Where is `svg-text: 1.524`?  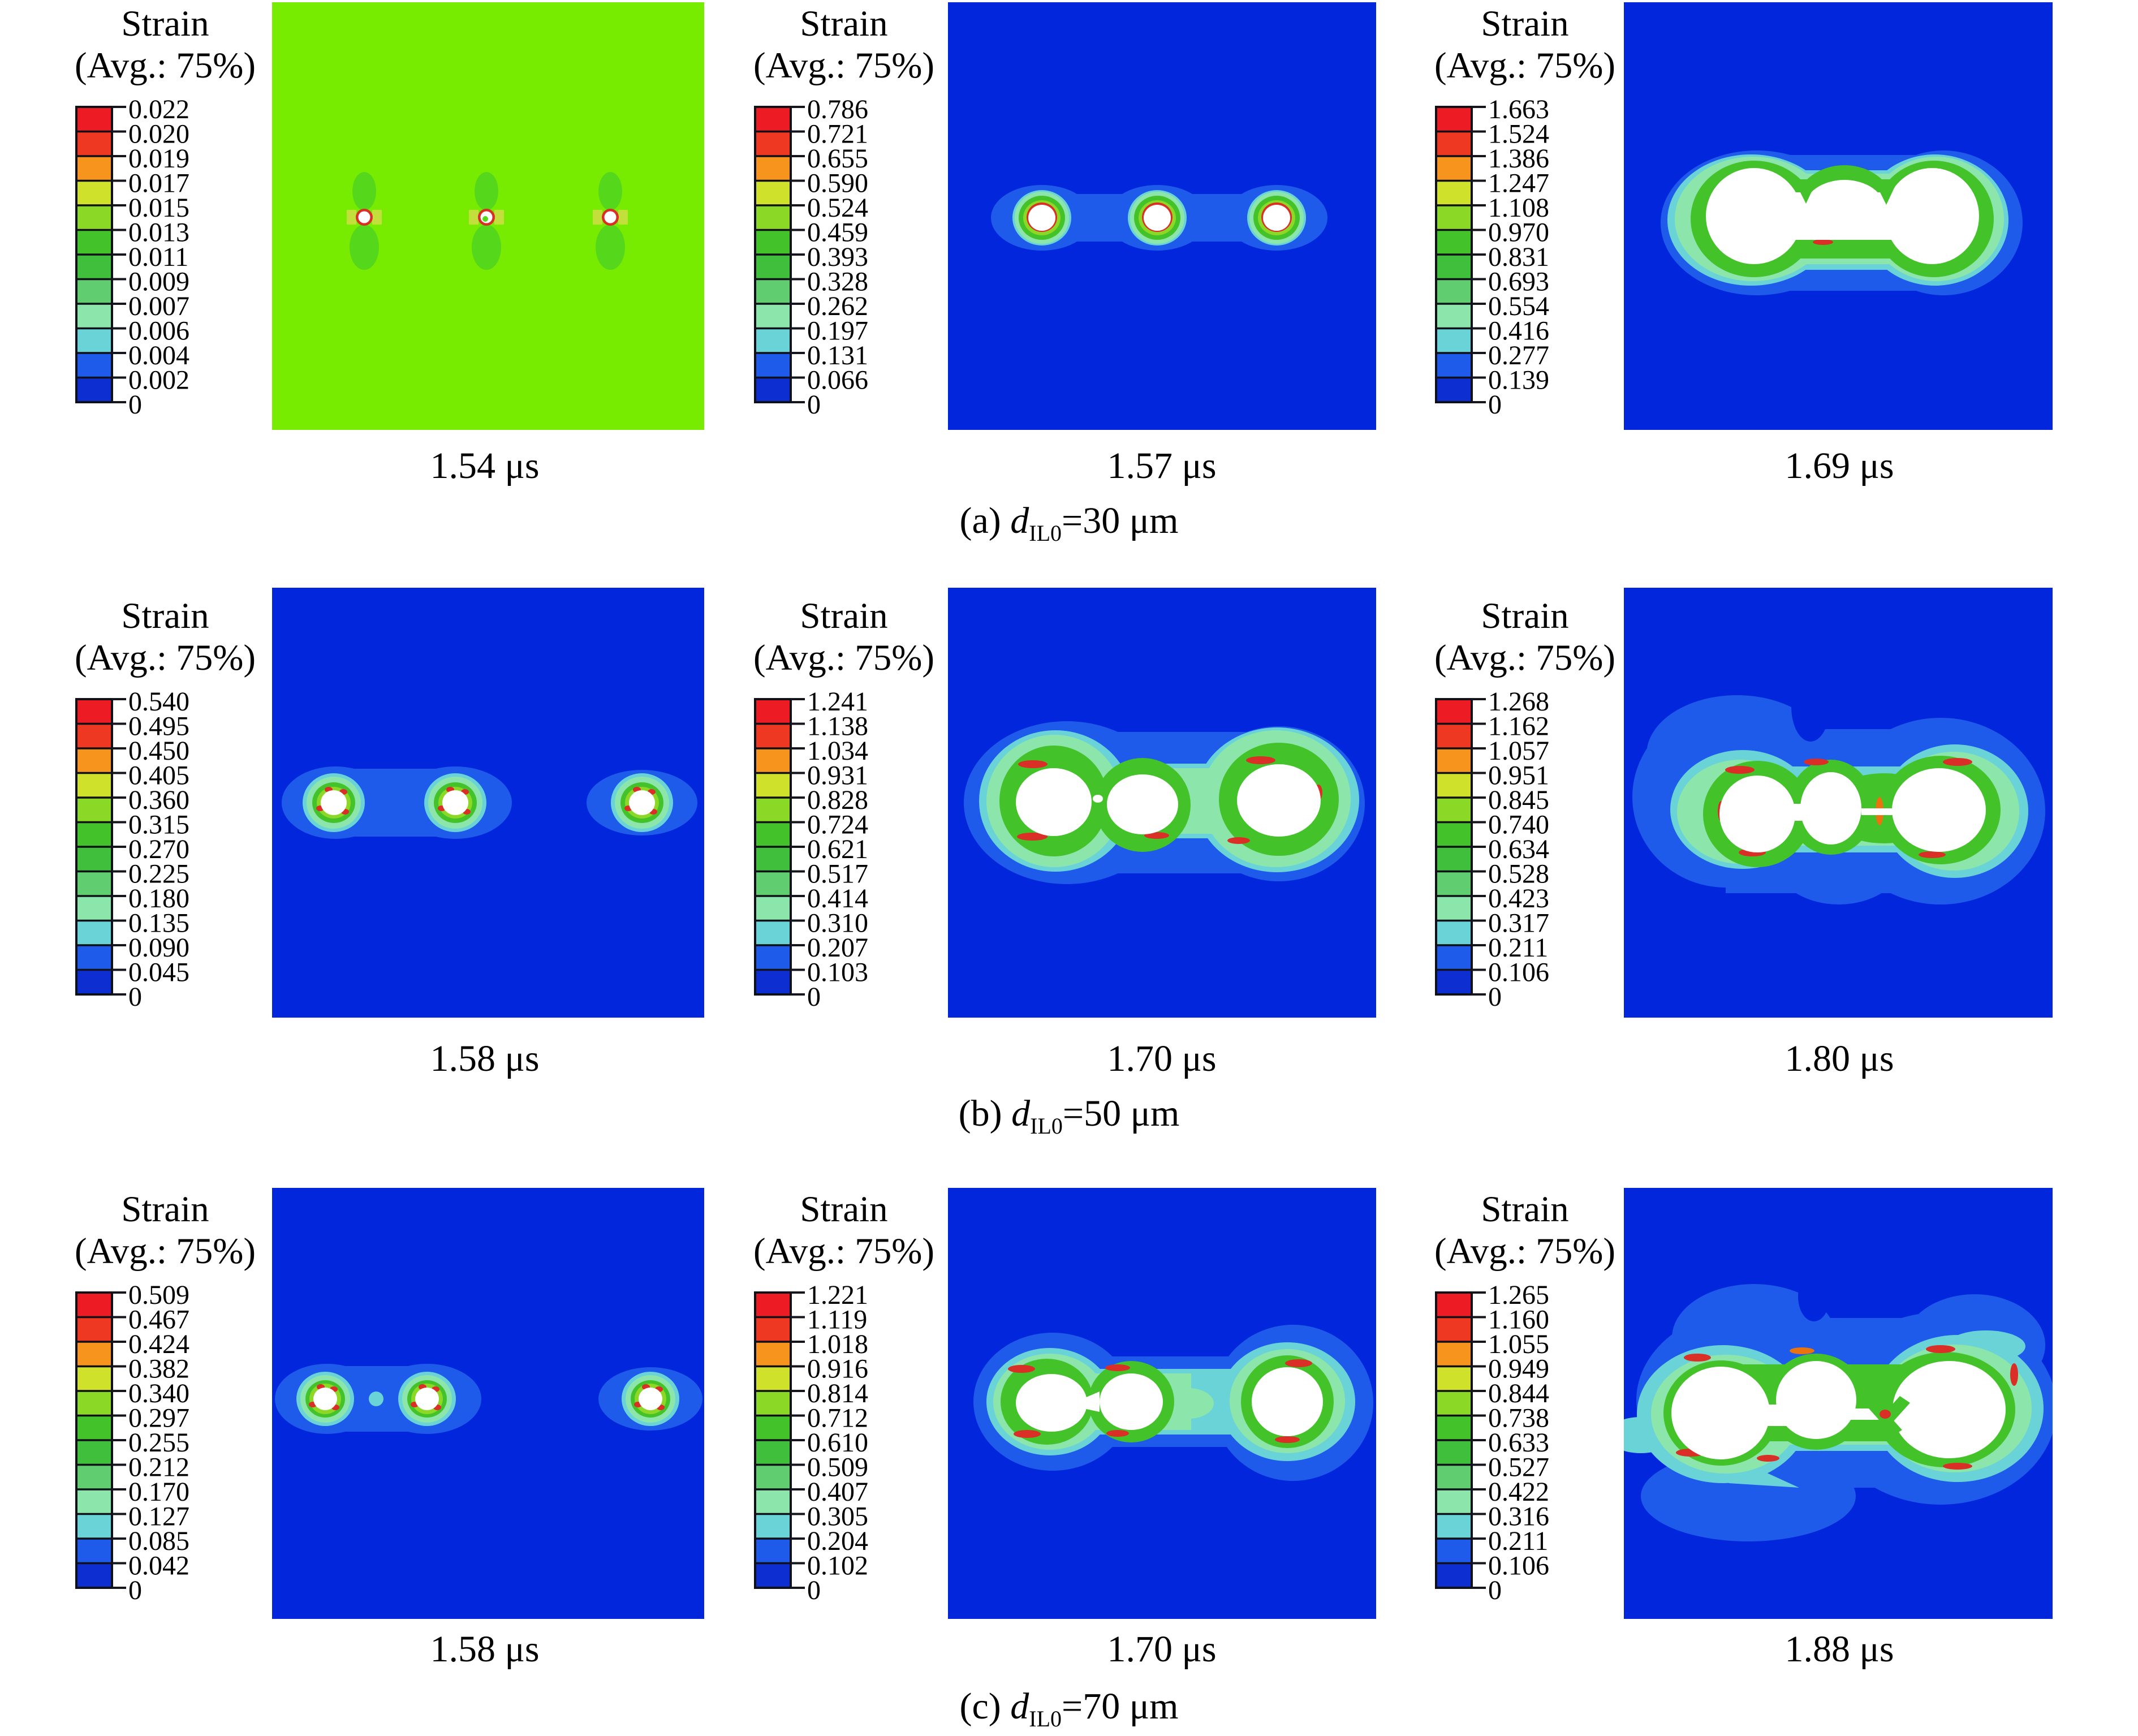 svg-text: 1.524 is located at coordinates (1518, 134).